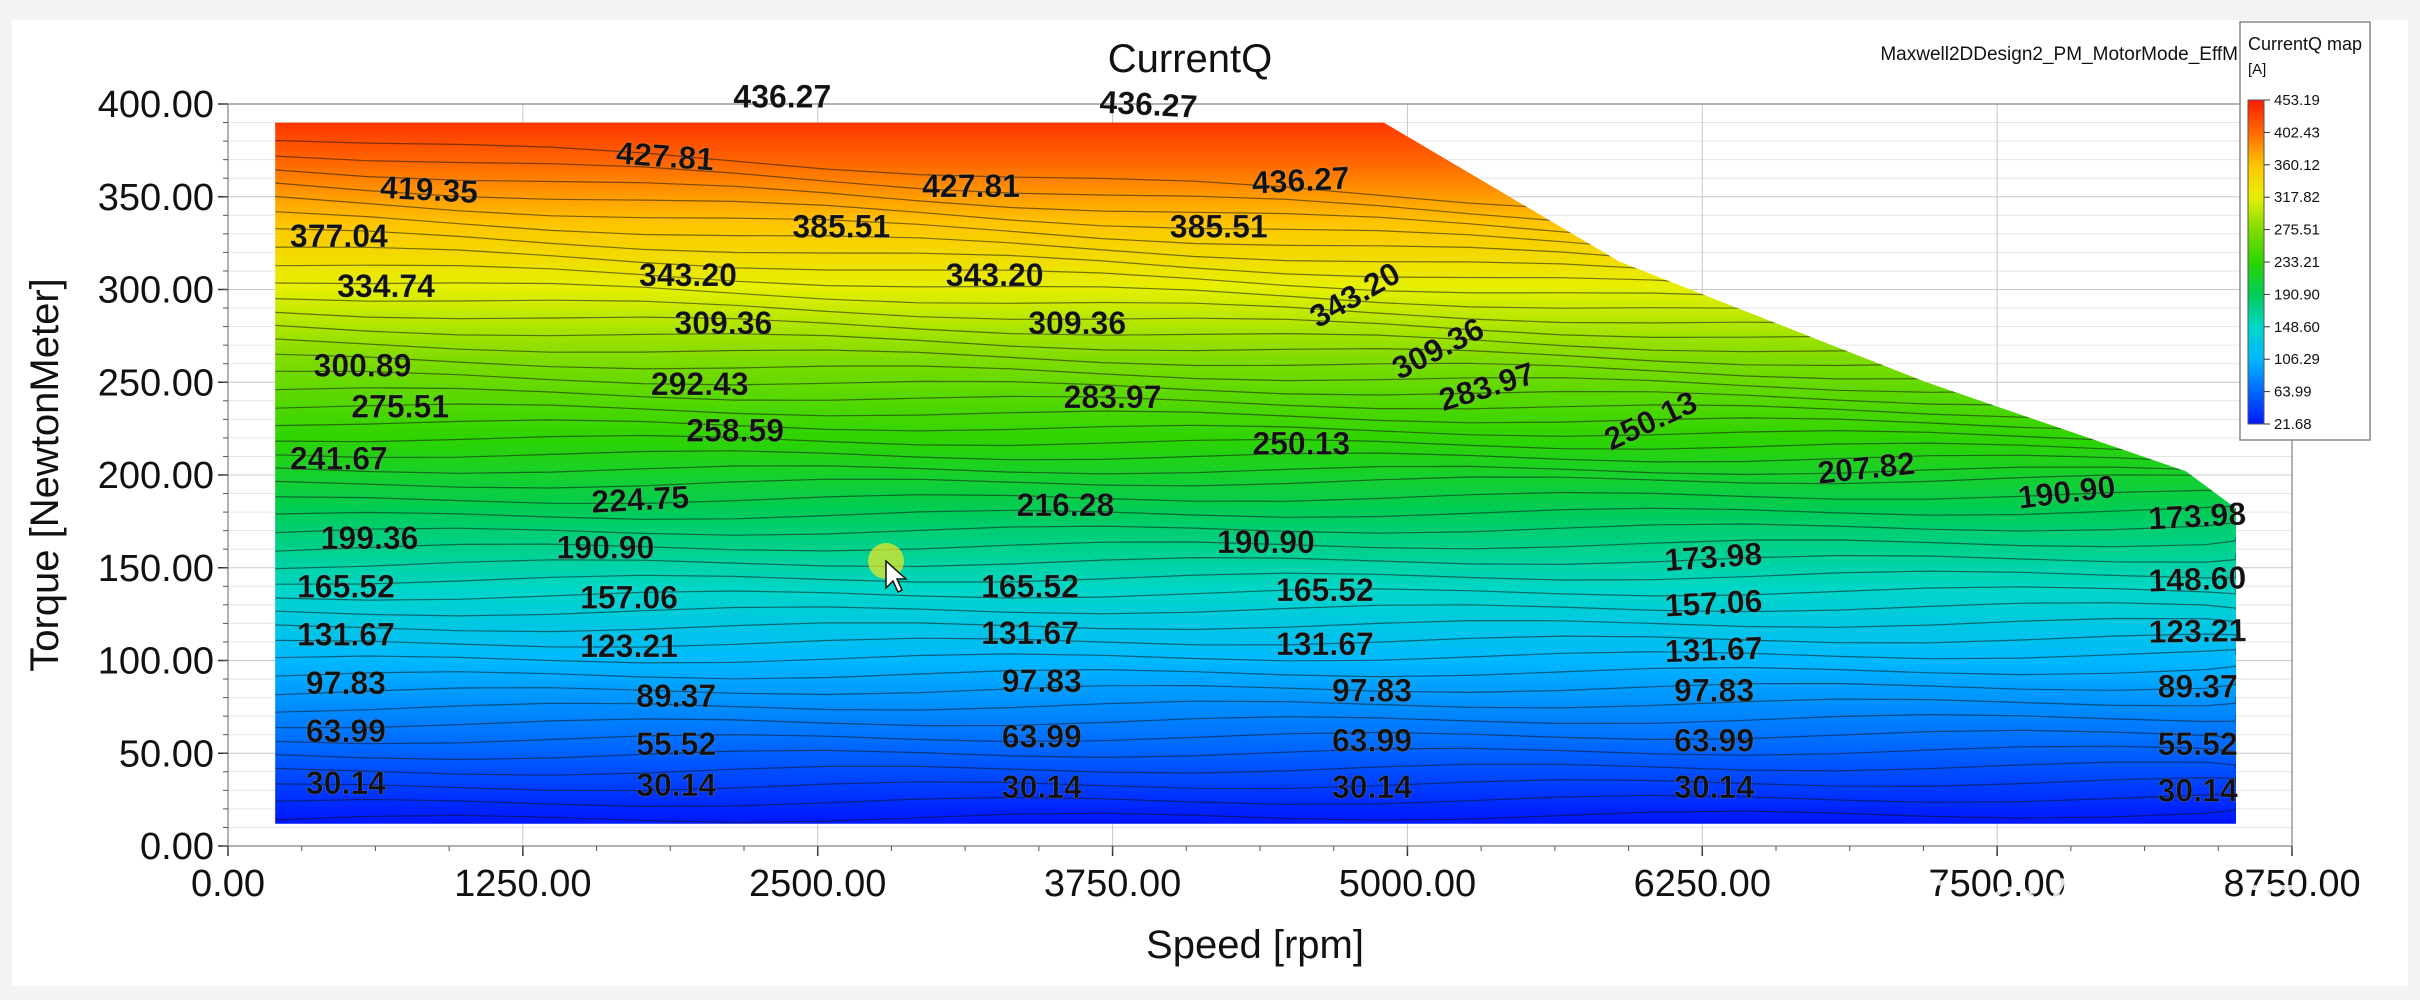 The height and width of the screenshot is (1000, 2420). What do you see at coordinates (1702, 884) in the screenshot?
I see `x-tick-label: 6250.00` at bounding box center [1702, 884].